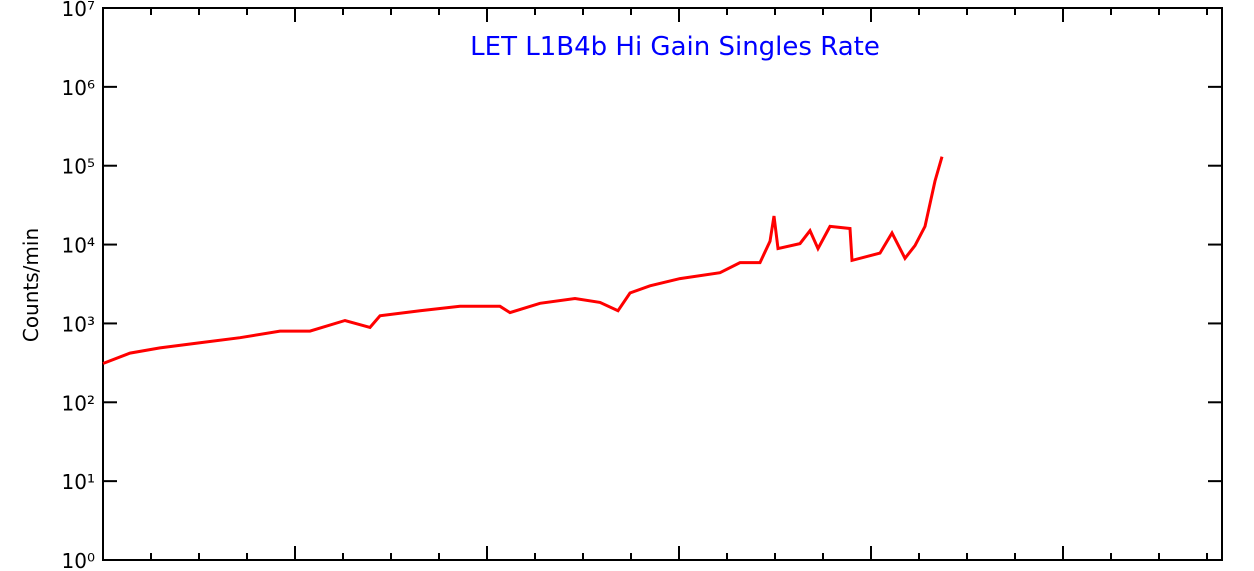  I want to click on y-tick-label: 10⁶, so click(78, 88).